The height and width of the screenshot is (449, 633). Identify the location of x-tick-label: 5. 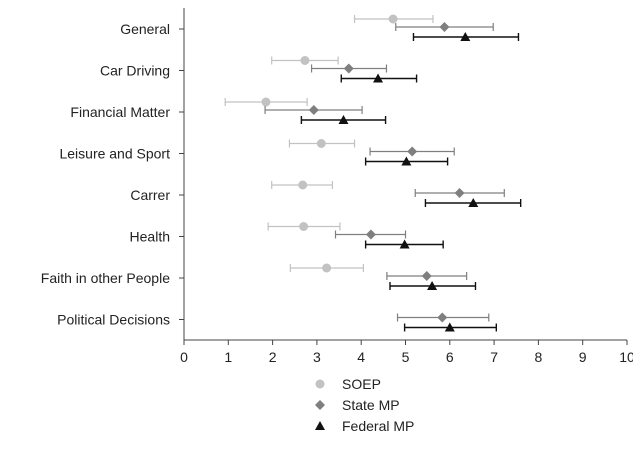
(406, 357).